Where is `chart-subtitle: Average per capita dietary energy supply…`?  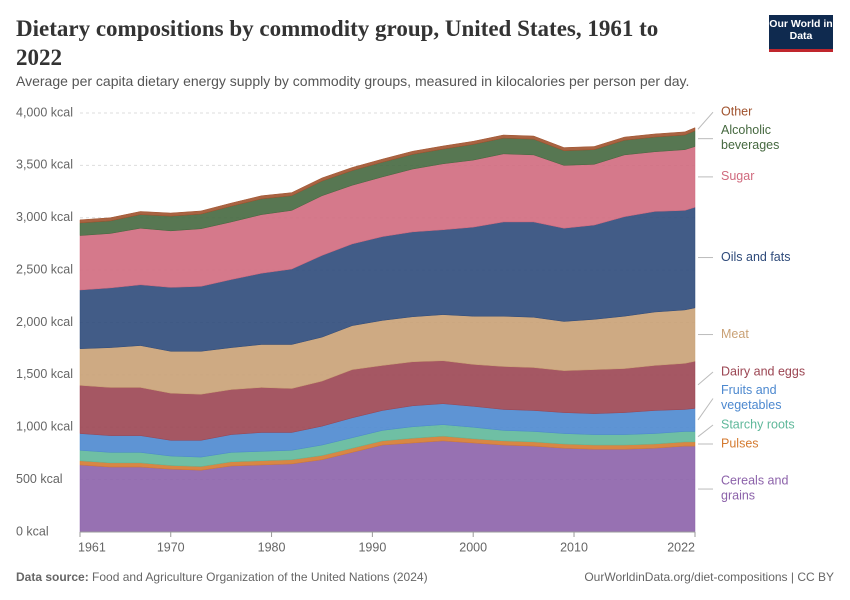
chart-subtitle: Average per capita dietary energy supply… is located at coordinates (353, 81).